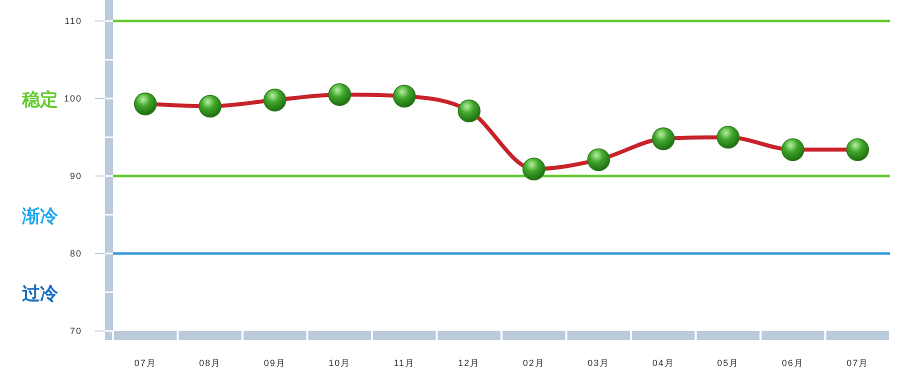 This screenshot has width=903, height=388. What do you see at coordinates (76, 253) in the screenshot?
I see `y-tick-label: 80` at bounding box center [76, 253].